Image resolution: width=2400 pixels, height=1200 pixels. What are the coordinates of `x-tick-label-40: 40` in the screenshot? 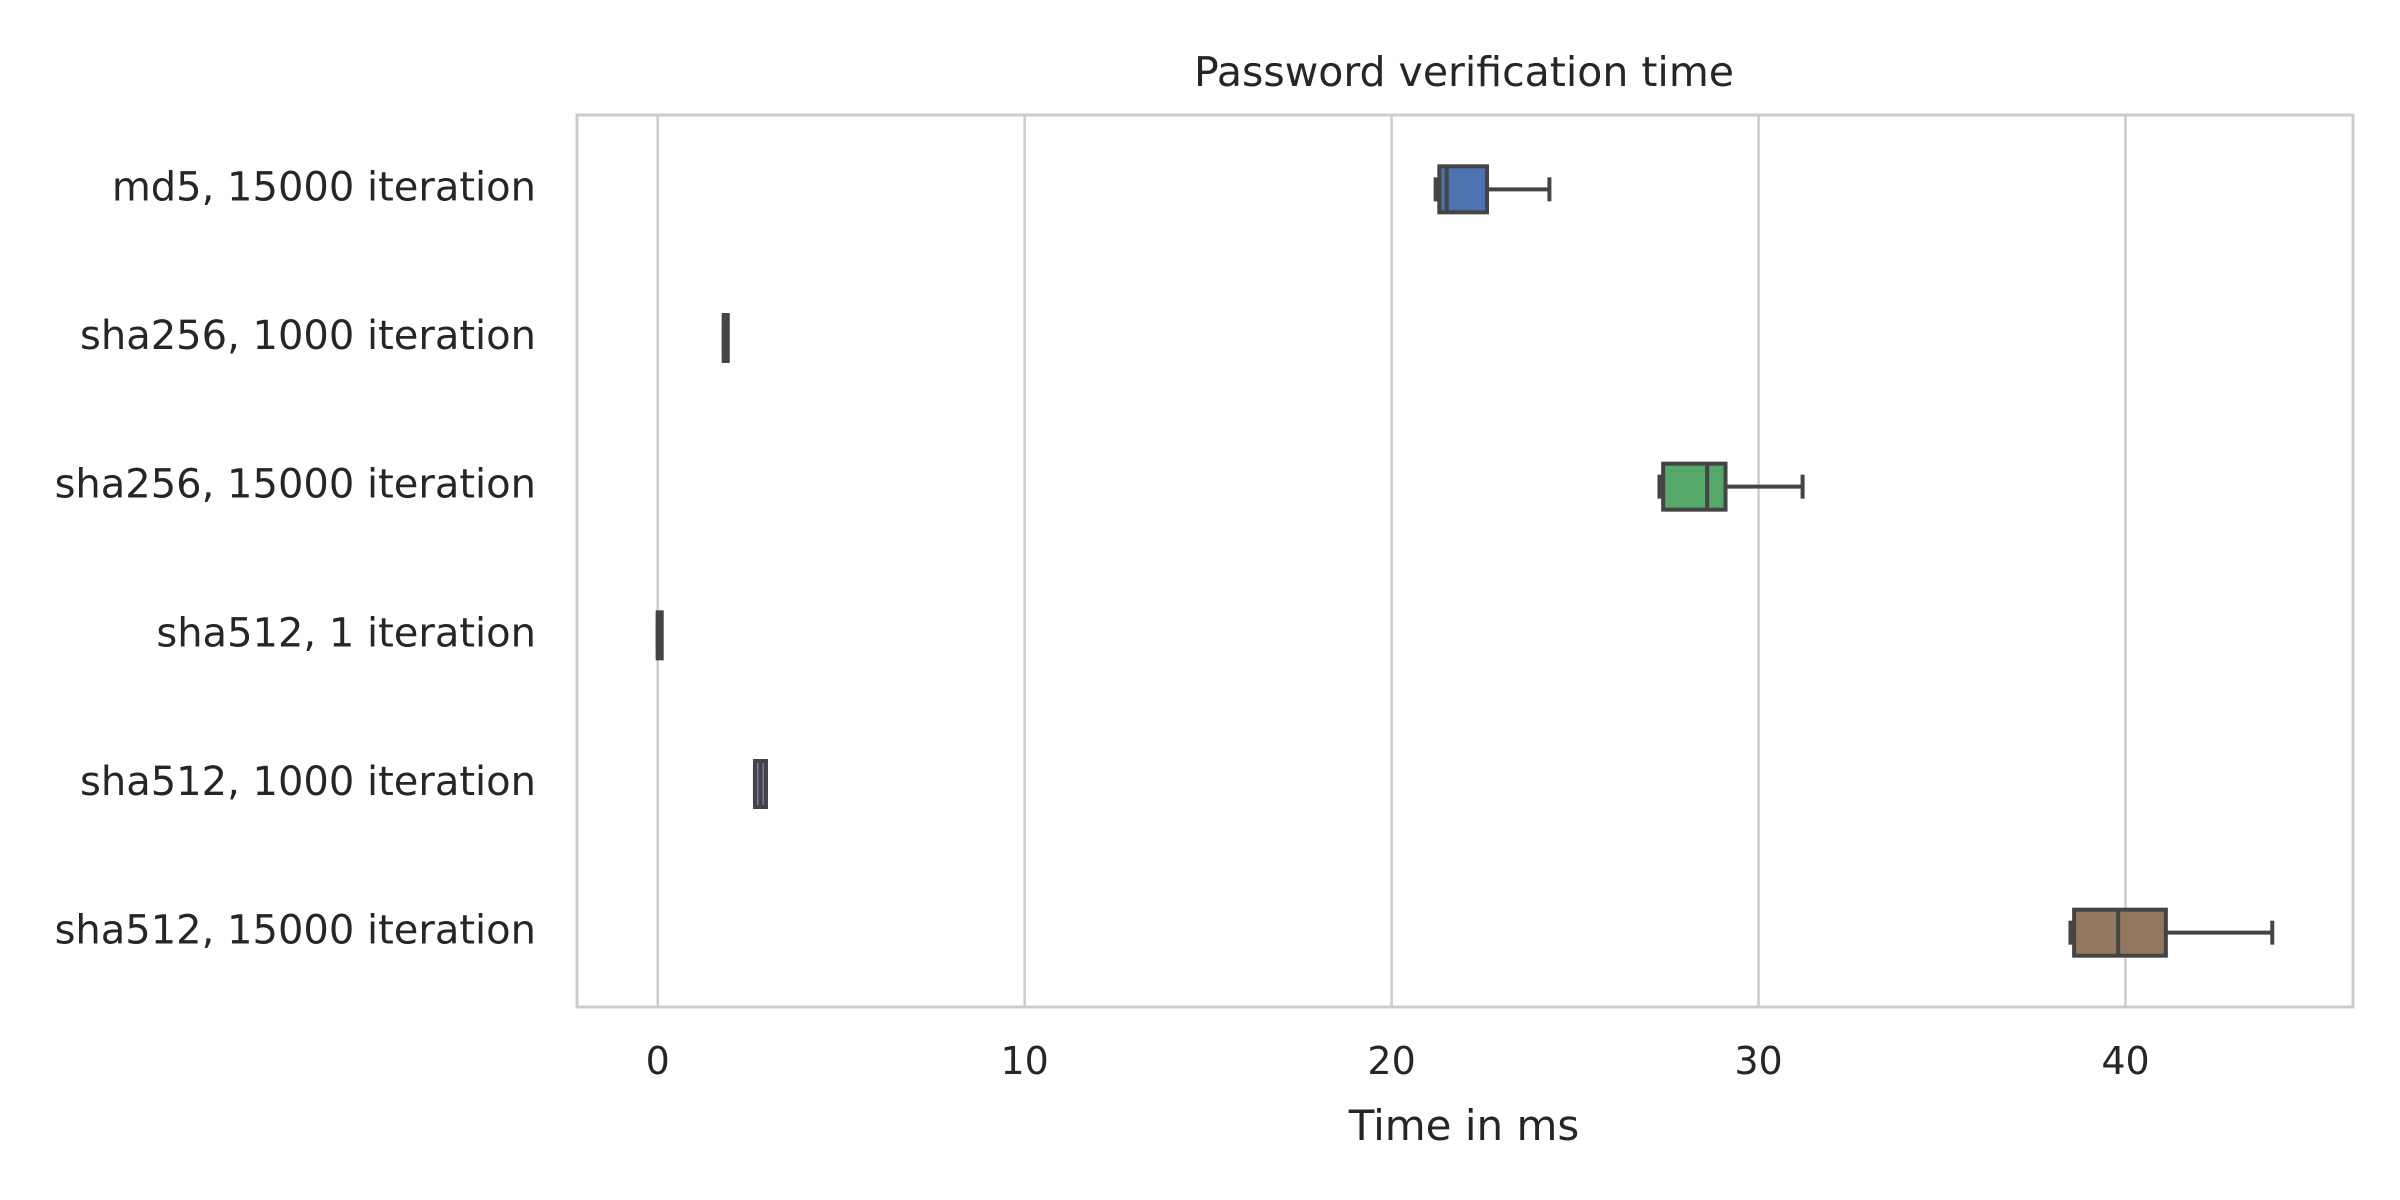 It's located at (2125, 1061).